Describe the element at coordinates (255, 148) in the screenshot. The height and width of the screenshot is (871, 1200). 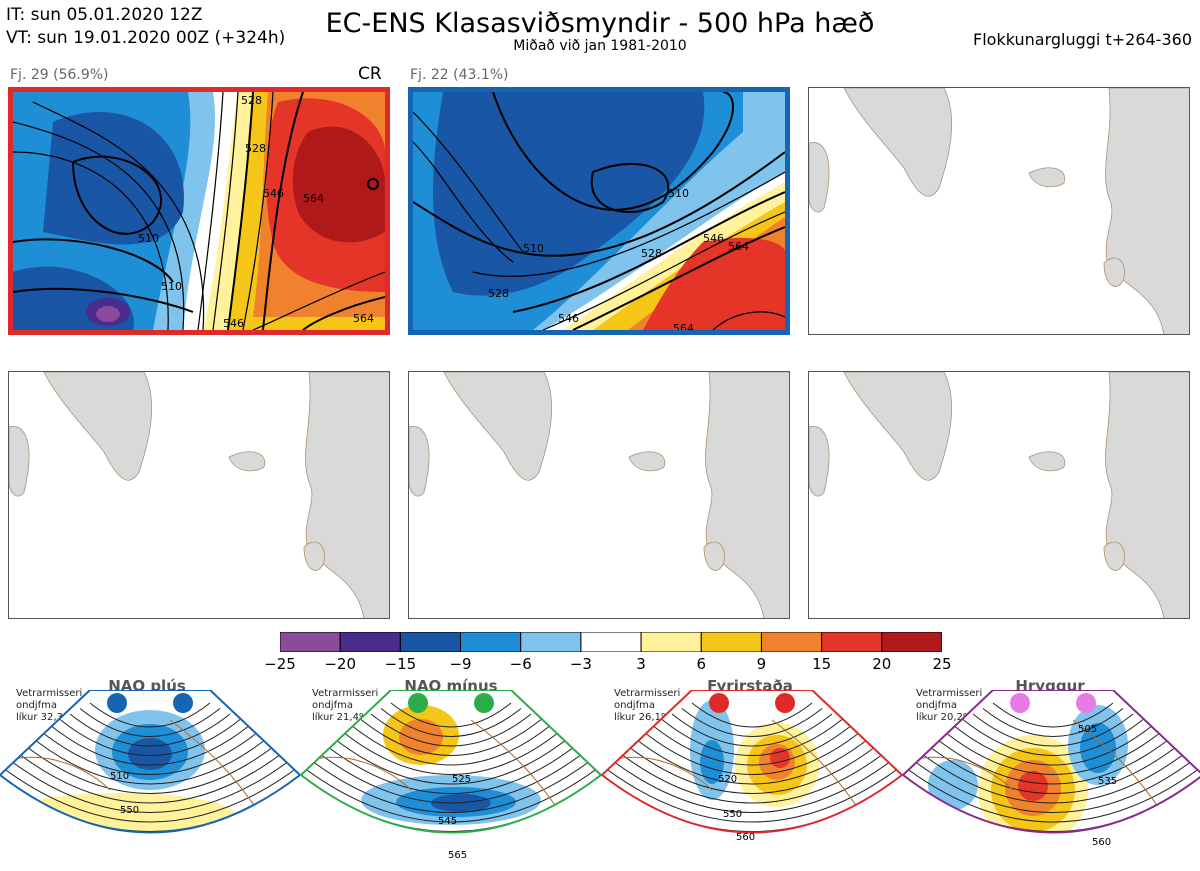
I see `cluster-1-contour-label: 528` at that location.